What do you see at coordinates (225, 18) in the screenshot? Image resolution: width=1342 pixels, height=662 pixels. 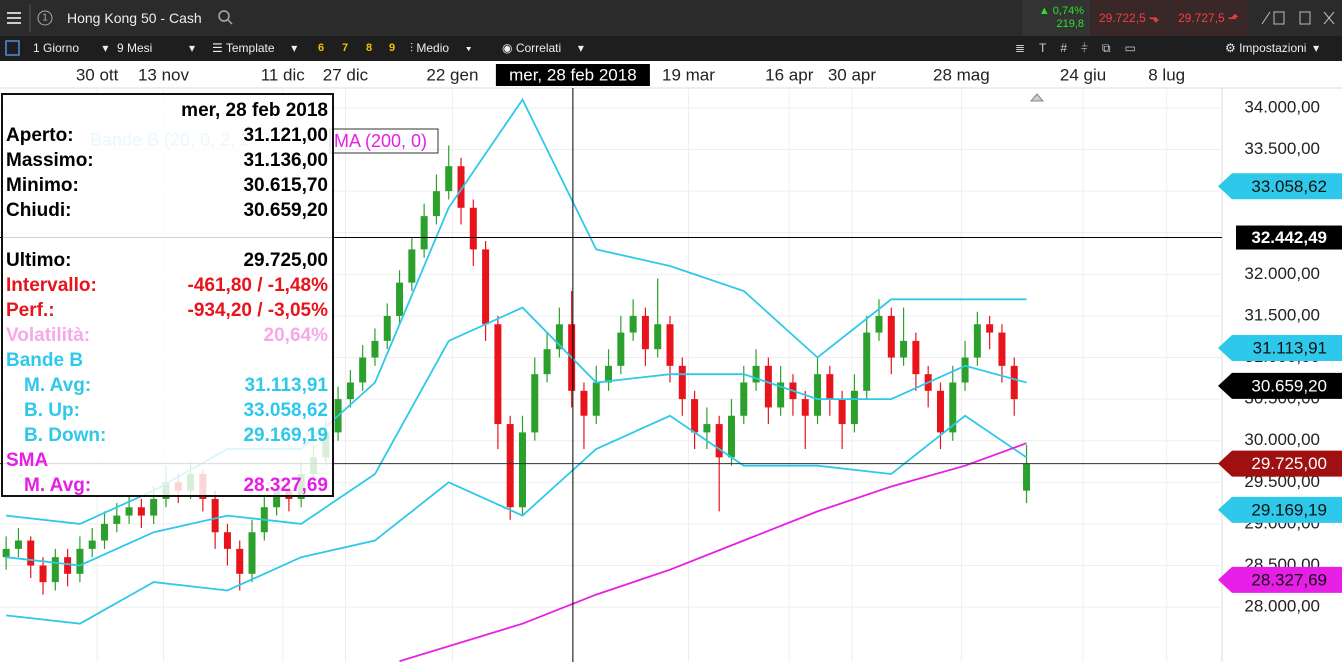 I see `search-icon` at bounding box center [225, 18].